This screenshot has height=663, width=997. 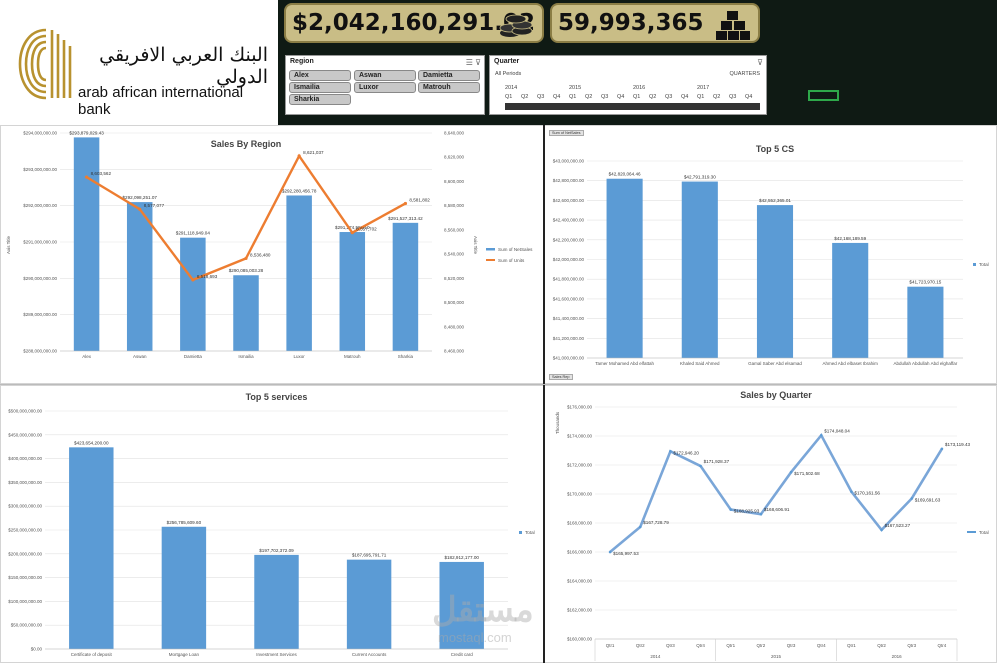 What do you see at coordinates (320, 99) in the screenshot?
I see `region-item-sharkia: Sharkia` at bounding box center [320, 99].